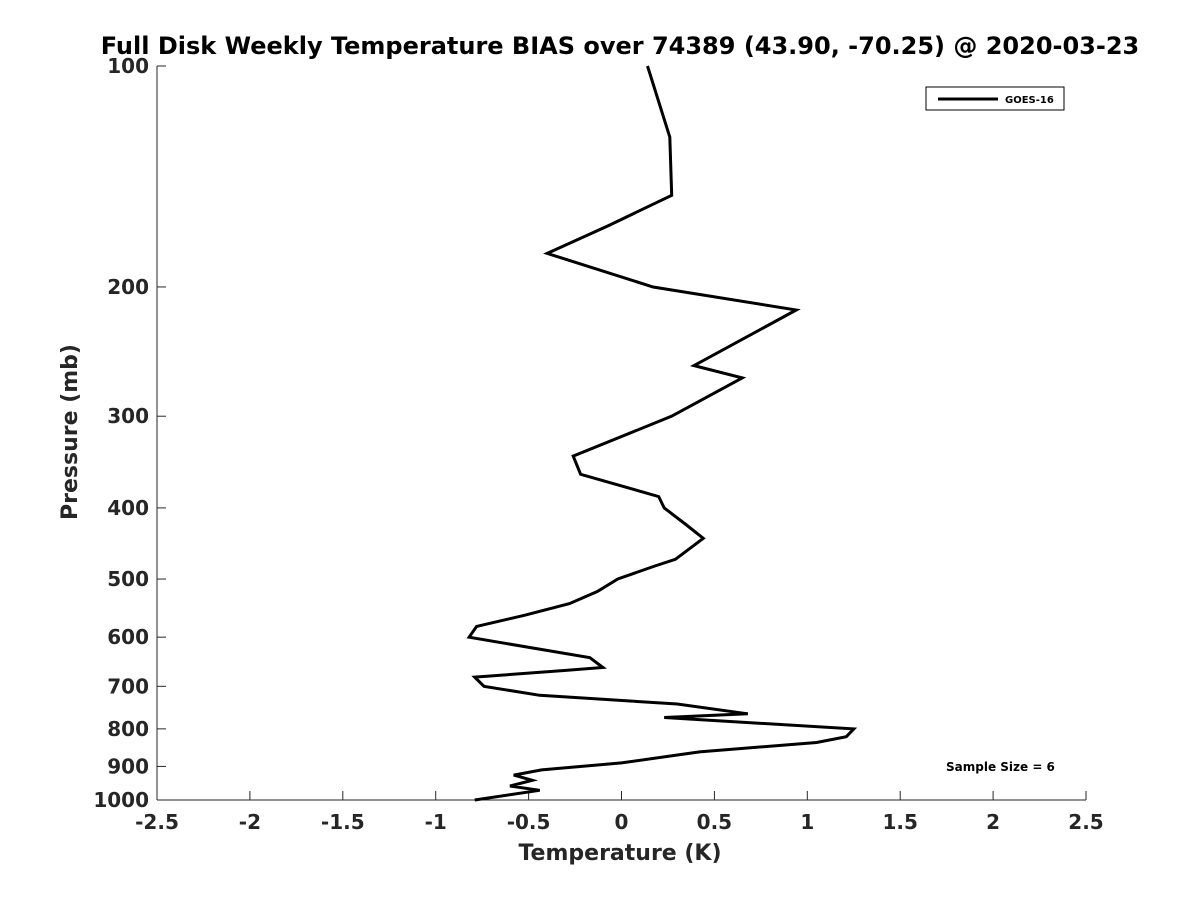 Image resolution: width=1200 pixels, height=900 pixels. What do you see at coordinates (343, 822) in the screenshot?
I see `x-tick-label: -1.5` at bounding box center [343, 822].